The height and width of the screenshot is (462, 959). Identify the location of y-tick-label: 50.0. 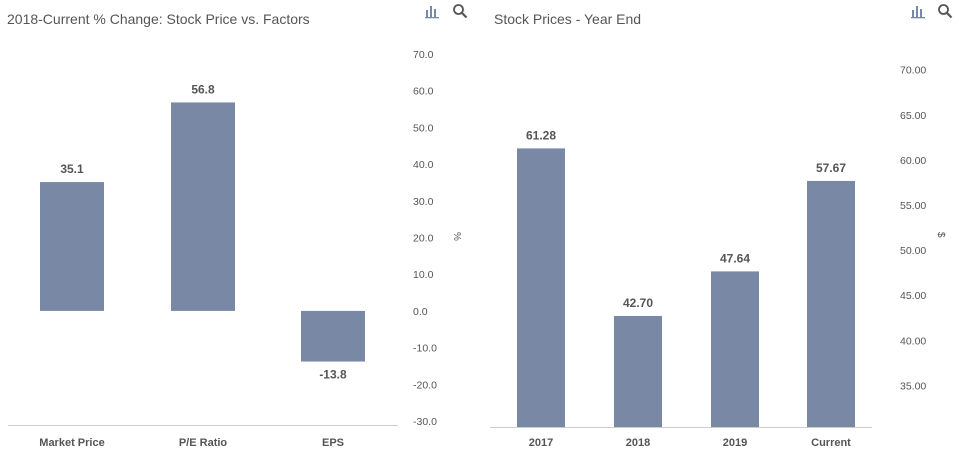
(423, 128).